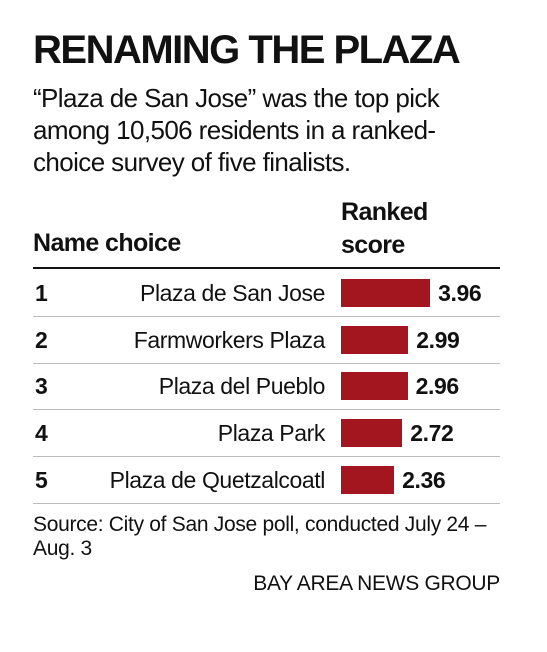 The image size is (547, 652). What do you see at coordinates (41, 293) in the screenshot?
I see `rank: 1` at bounding box center [41, 293].